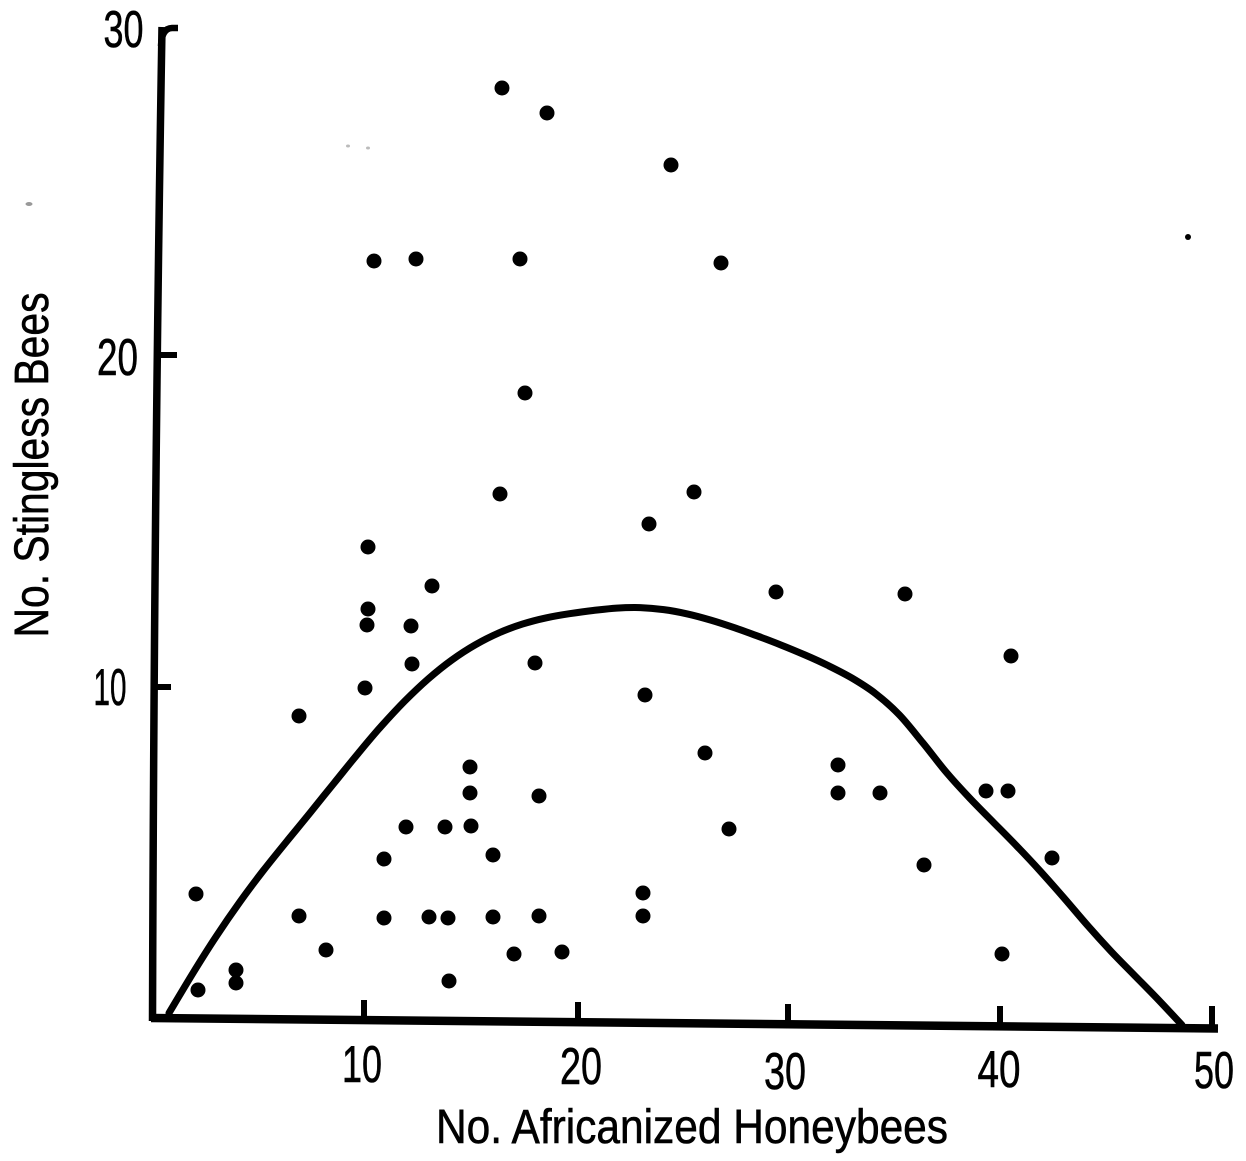 The image size is (1246, 1161). Describe the element at coordinates (1214, 1071) in the screenshot. I see `svg-text: 50` at that location.